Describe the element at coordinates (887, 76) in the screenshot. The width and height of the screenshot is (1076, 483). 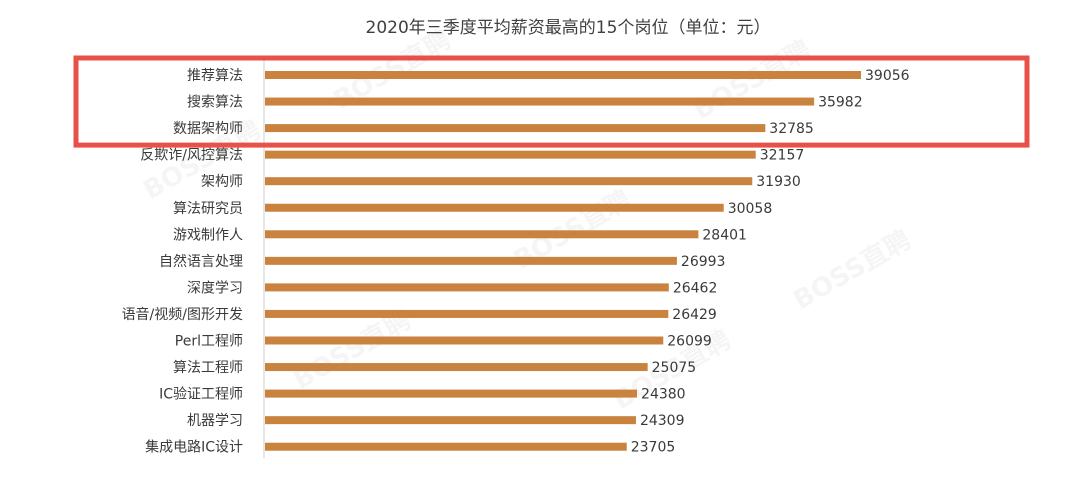
I see `value-label: 39056` at that location.